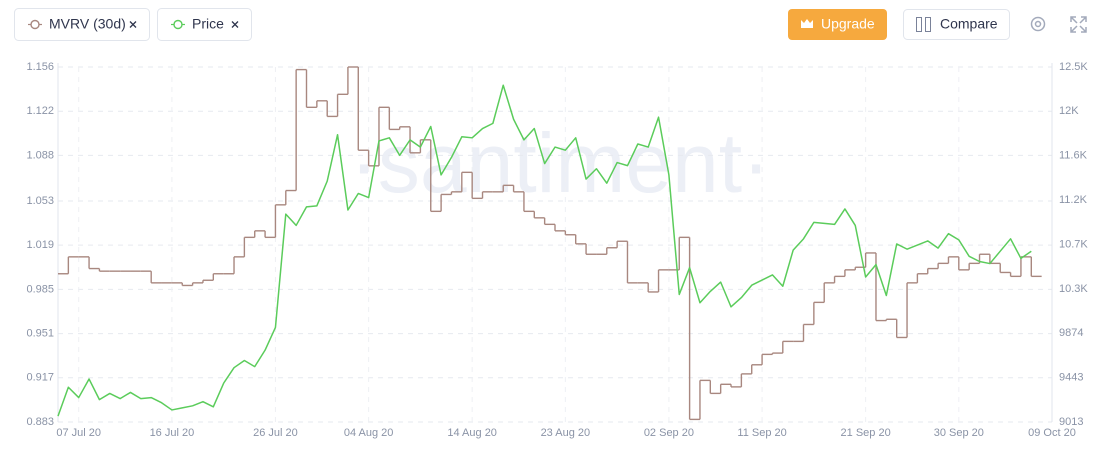 This screenshot has height=456, width=1108. I want to click on upgrade-button: Upgrade, so click(837, 24).